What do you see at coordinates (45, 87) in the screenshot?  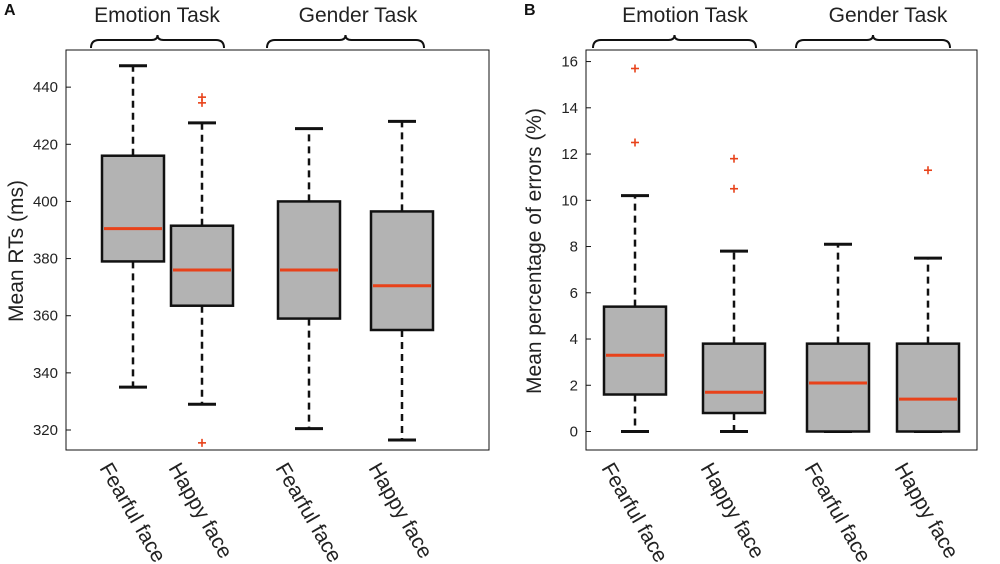 I see `y-tick-label: 440` at bounding box center [45, 87].